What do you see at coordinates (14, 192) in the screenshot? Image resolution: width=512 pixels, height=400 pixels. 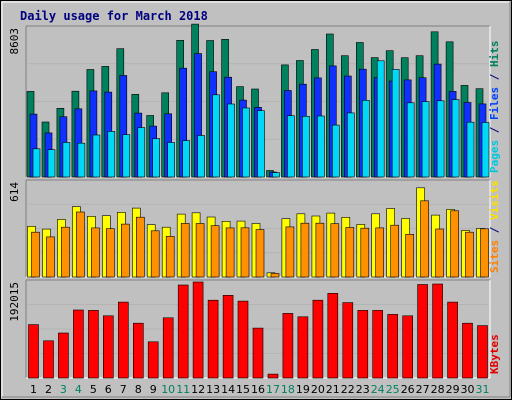 I see `y-max-label: 614` at bounding box center [14, 192].